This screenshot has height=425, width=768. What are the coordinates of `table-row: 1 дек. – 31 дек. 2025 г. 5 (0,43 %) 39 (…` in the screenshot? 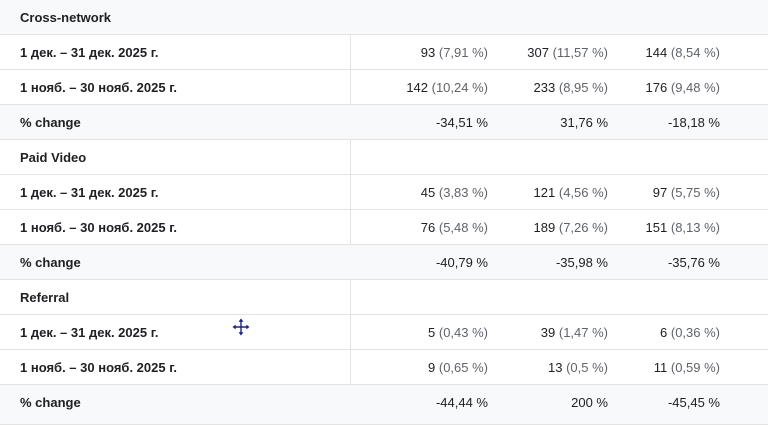 It's located at (384, 332).